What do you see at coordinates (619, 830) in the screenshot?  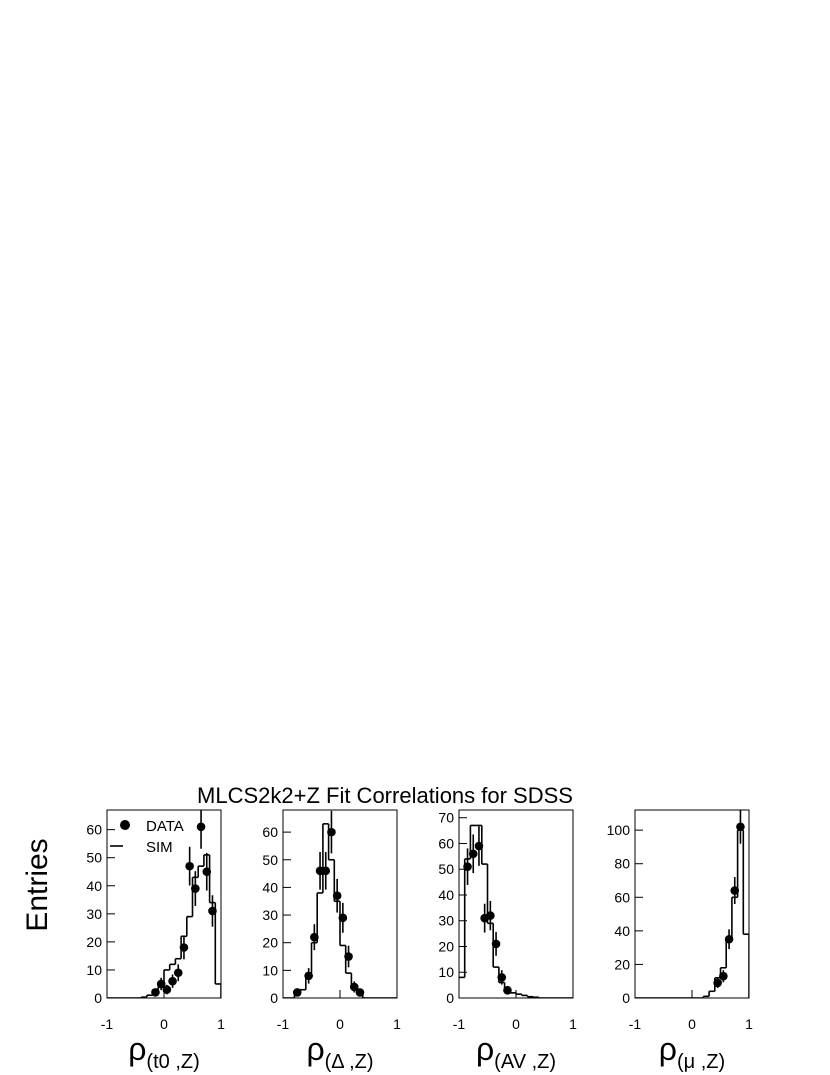 I see `y-tick-label: 100` at bounding box center [619, 830].